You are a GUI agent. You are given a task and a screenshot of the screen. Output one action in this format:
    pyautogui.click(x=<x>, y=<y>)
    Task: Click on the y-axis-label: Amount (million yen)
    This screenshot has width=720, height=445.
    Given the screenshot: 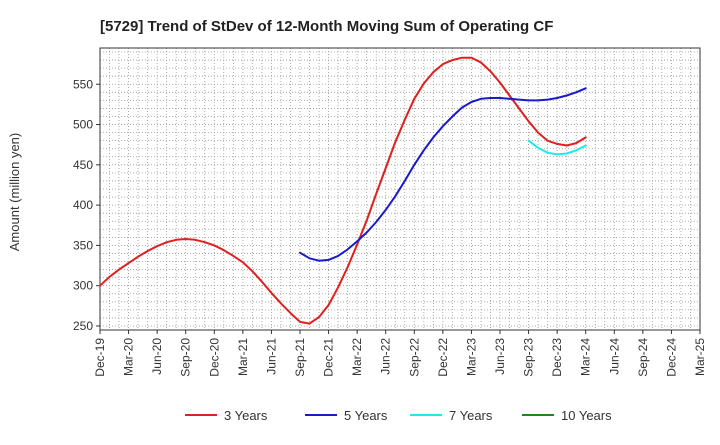 What is the action you would take?
    pyautogui.click(x=14, y=192)
    